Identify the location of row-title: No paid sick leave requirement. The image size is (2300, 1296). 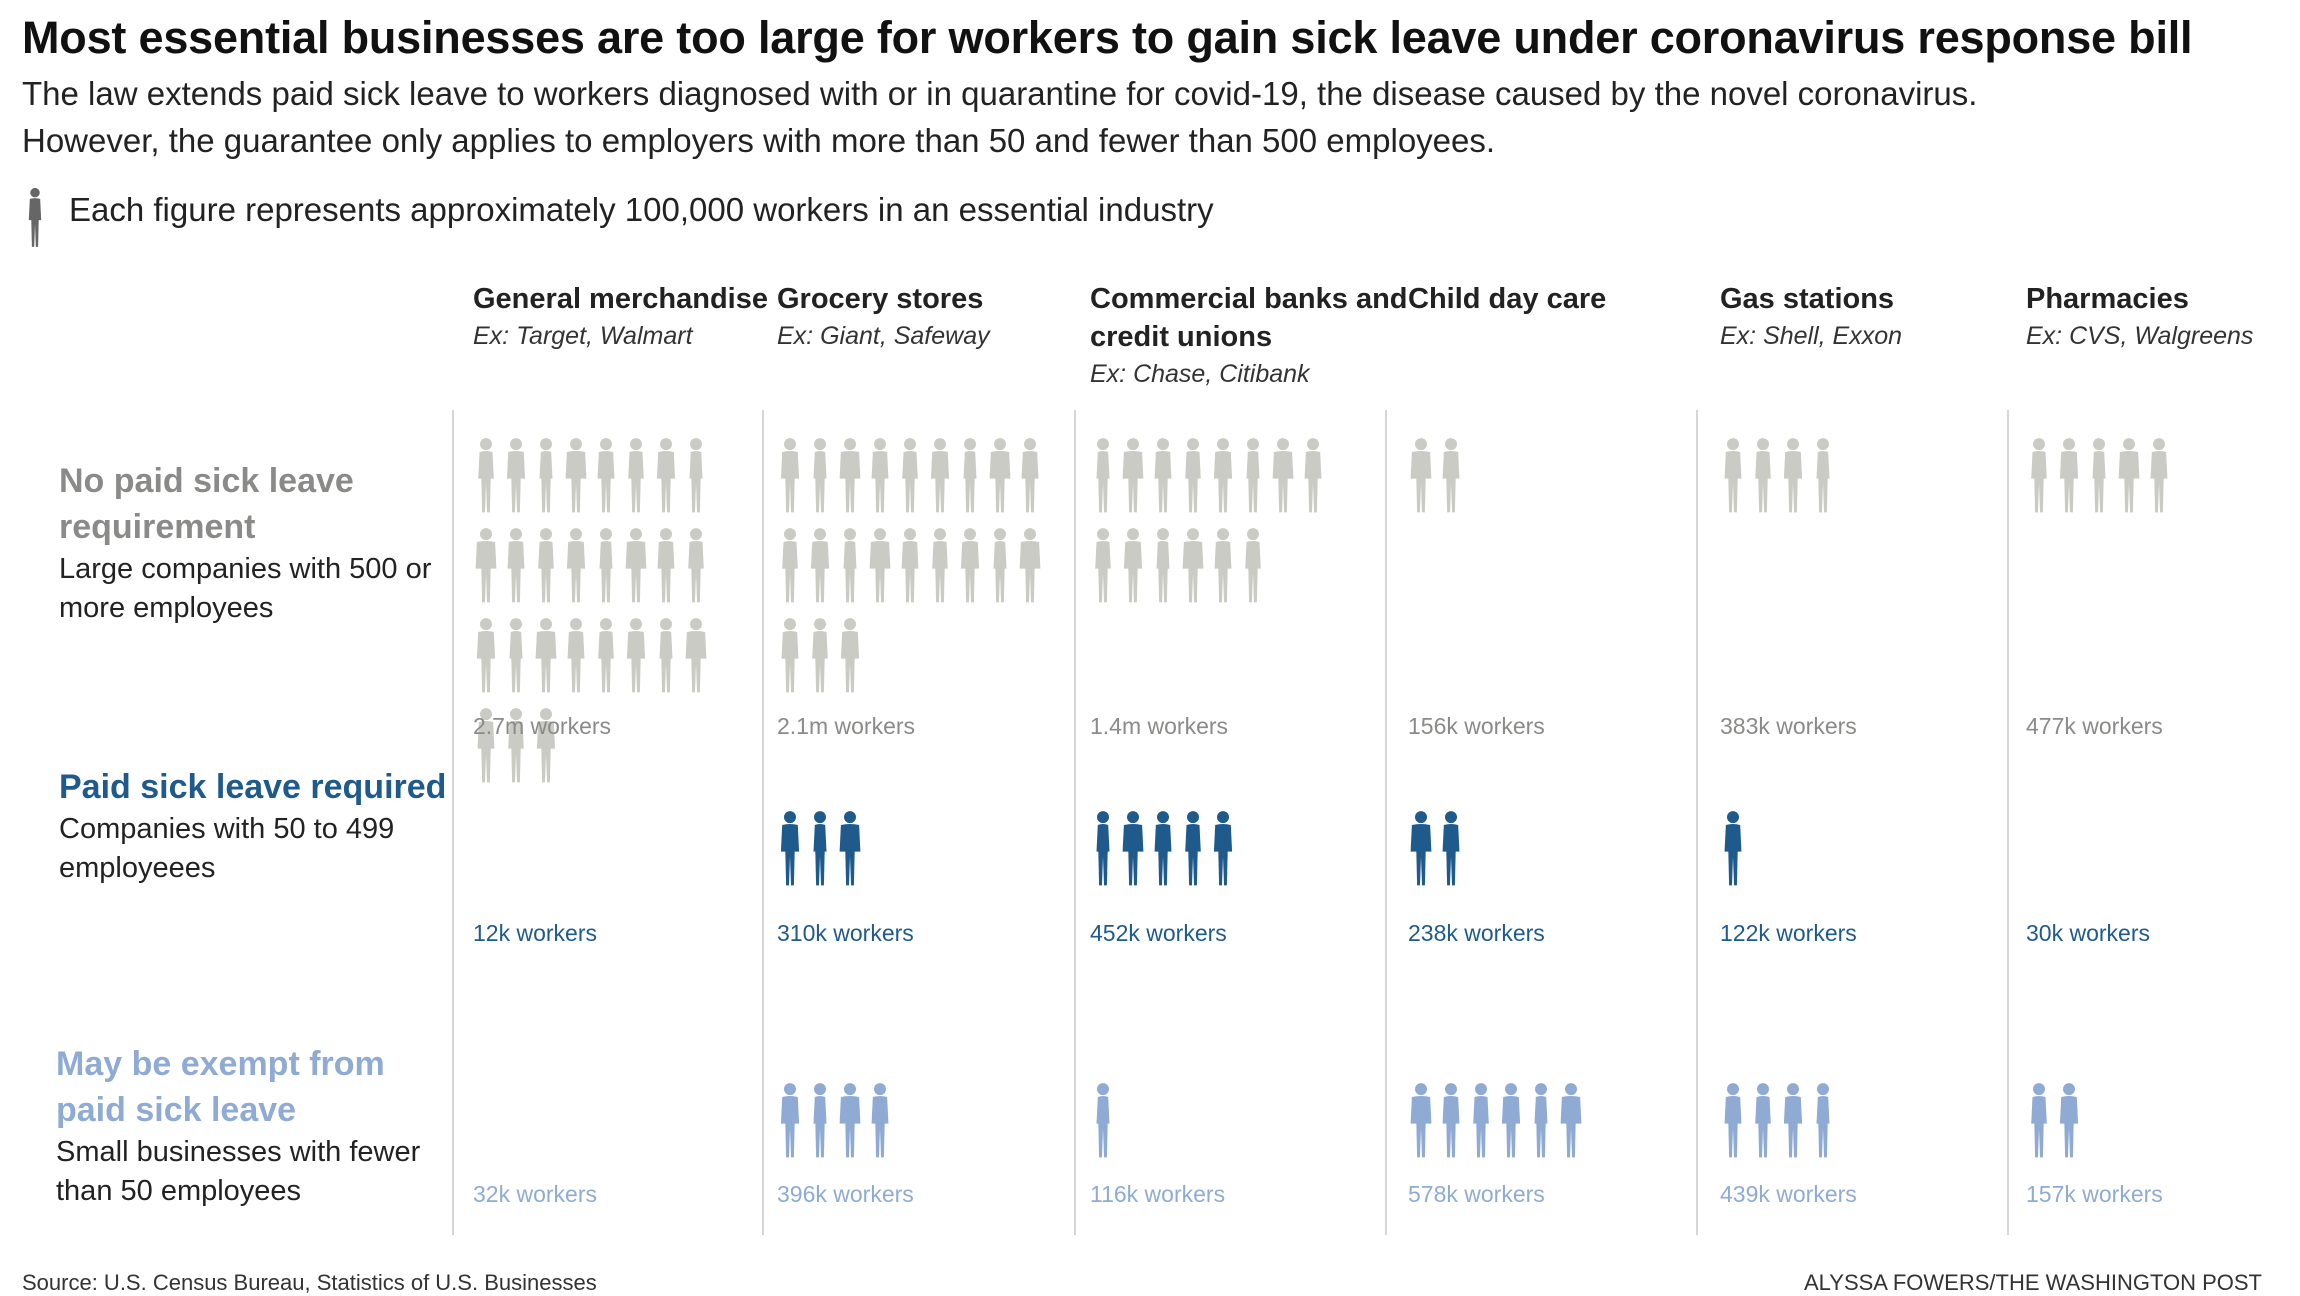
(206, 504).